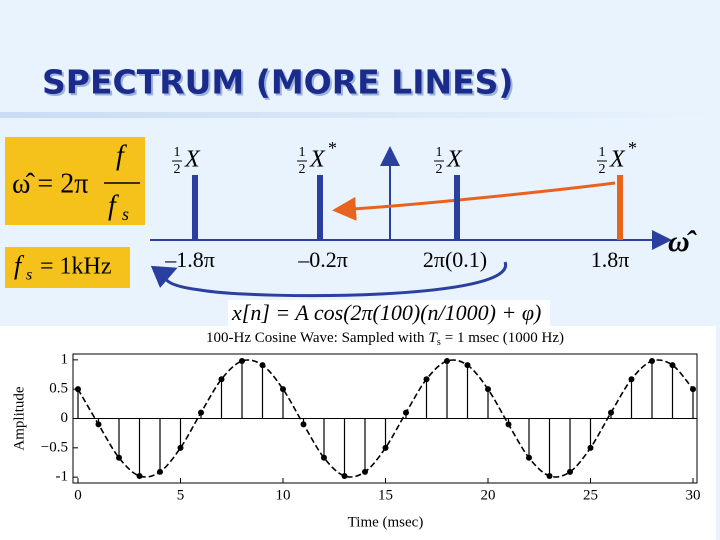 The width and height of the screenshot is (720, 540). What do you see at coordinates (504, 338) in the screenshot?
I see `title-rest: = 1 msec (1000 Hz)` at bounding box center [504, 338].